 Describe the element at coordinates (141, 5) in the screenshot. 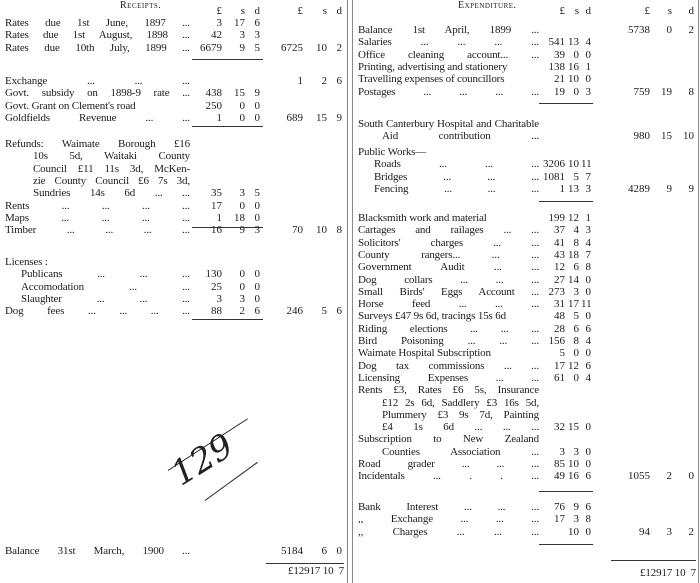

I see `receipts-title: Receipts.` at that location.